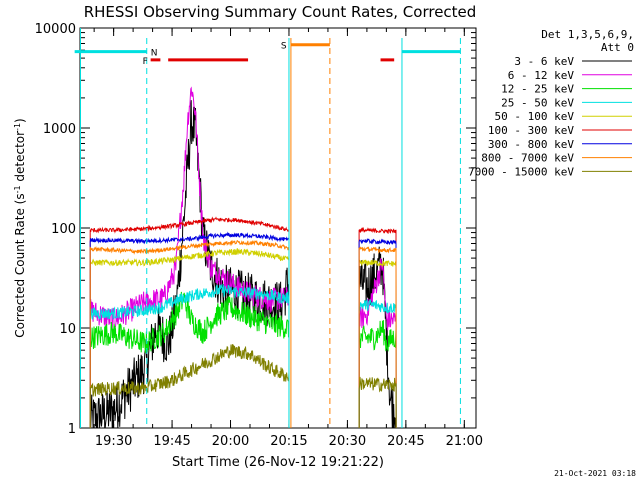 This screenshot has height=480, width=640. Describe the element at coordinates (531, 144) in the screenshot. I see `legend-label: 300 - 800 keV` at that location.